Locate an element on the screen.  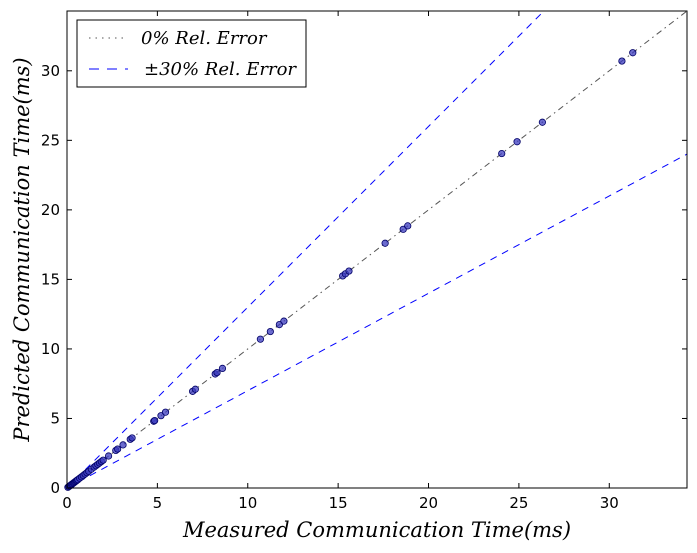
y-tick-label: 20 is located at coordinates (50, 210).